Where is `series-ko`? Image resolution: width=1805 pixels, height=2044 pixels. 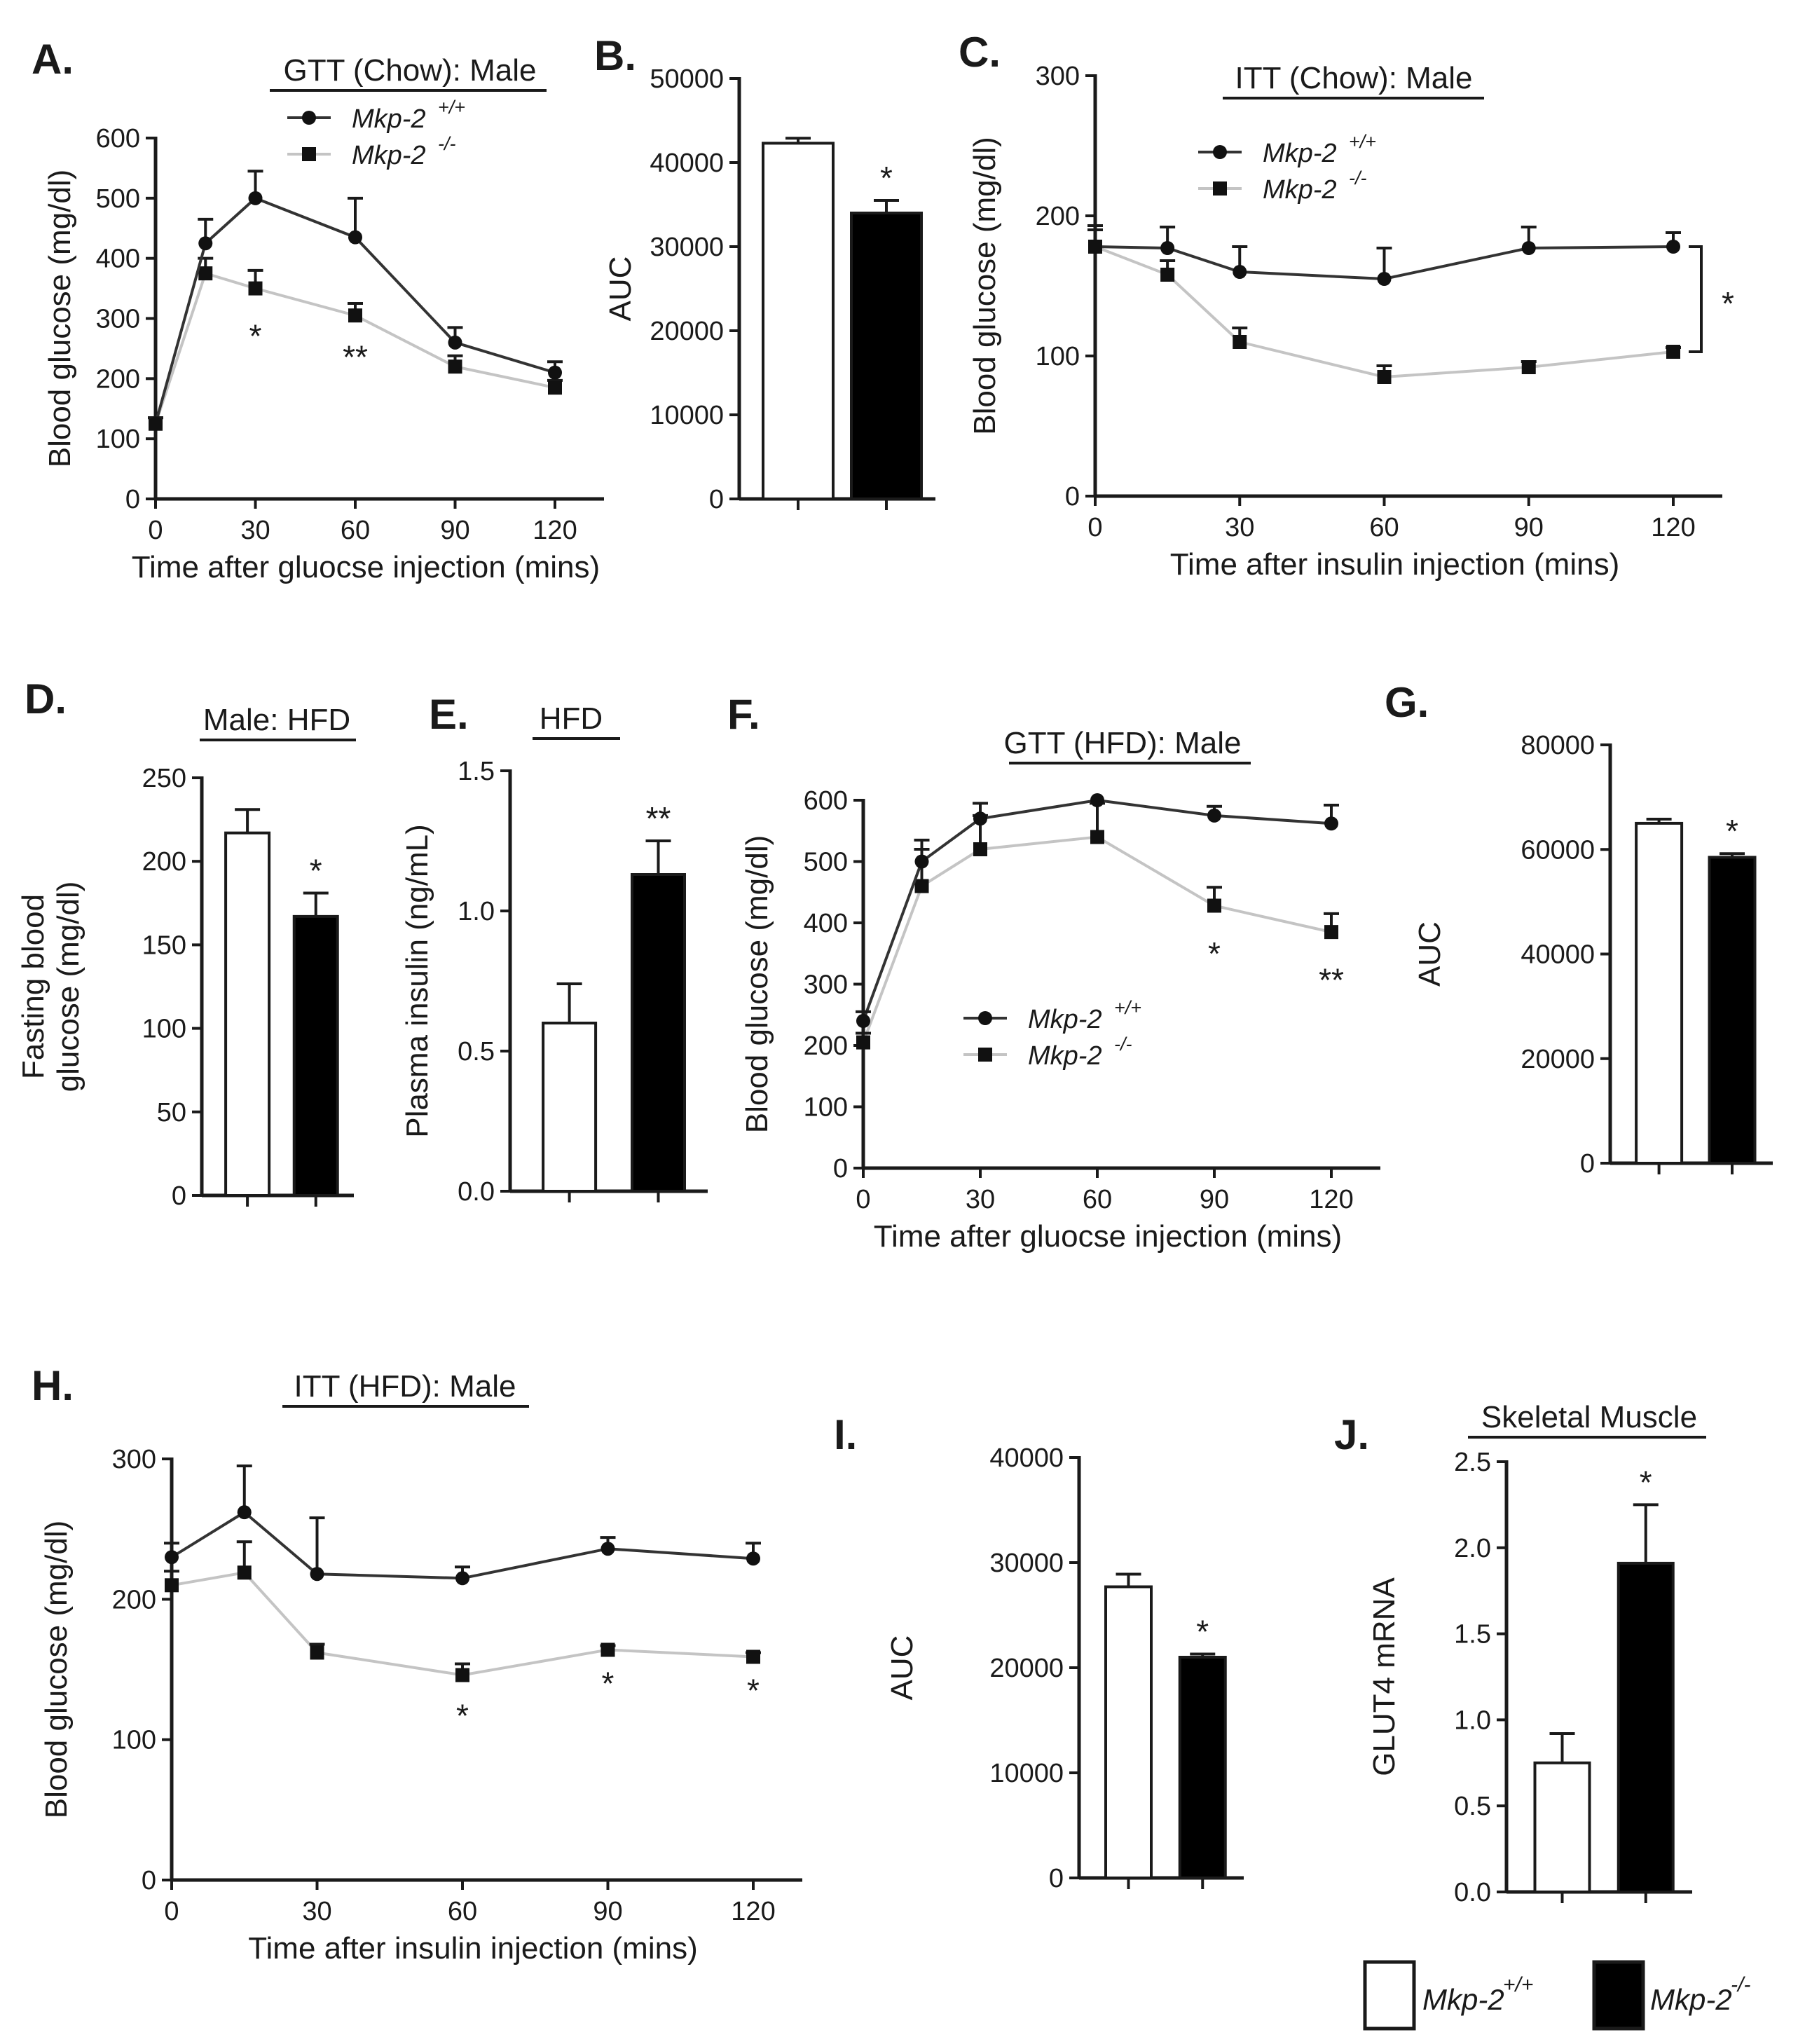 series-ko is located at coordinates (463, 1611).